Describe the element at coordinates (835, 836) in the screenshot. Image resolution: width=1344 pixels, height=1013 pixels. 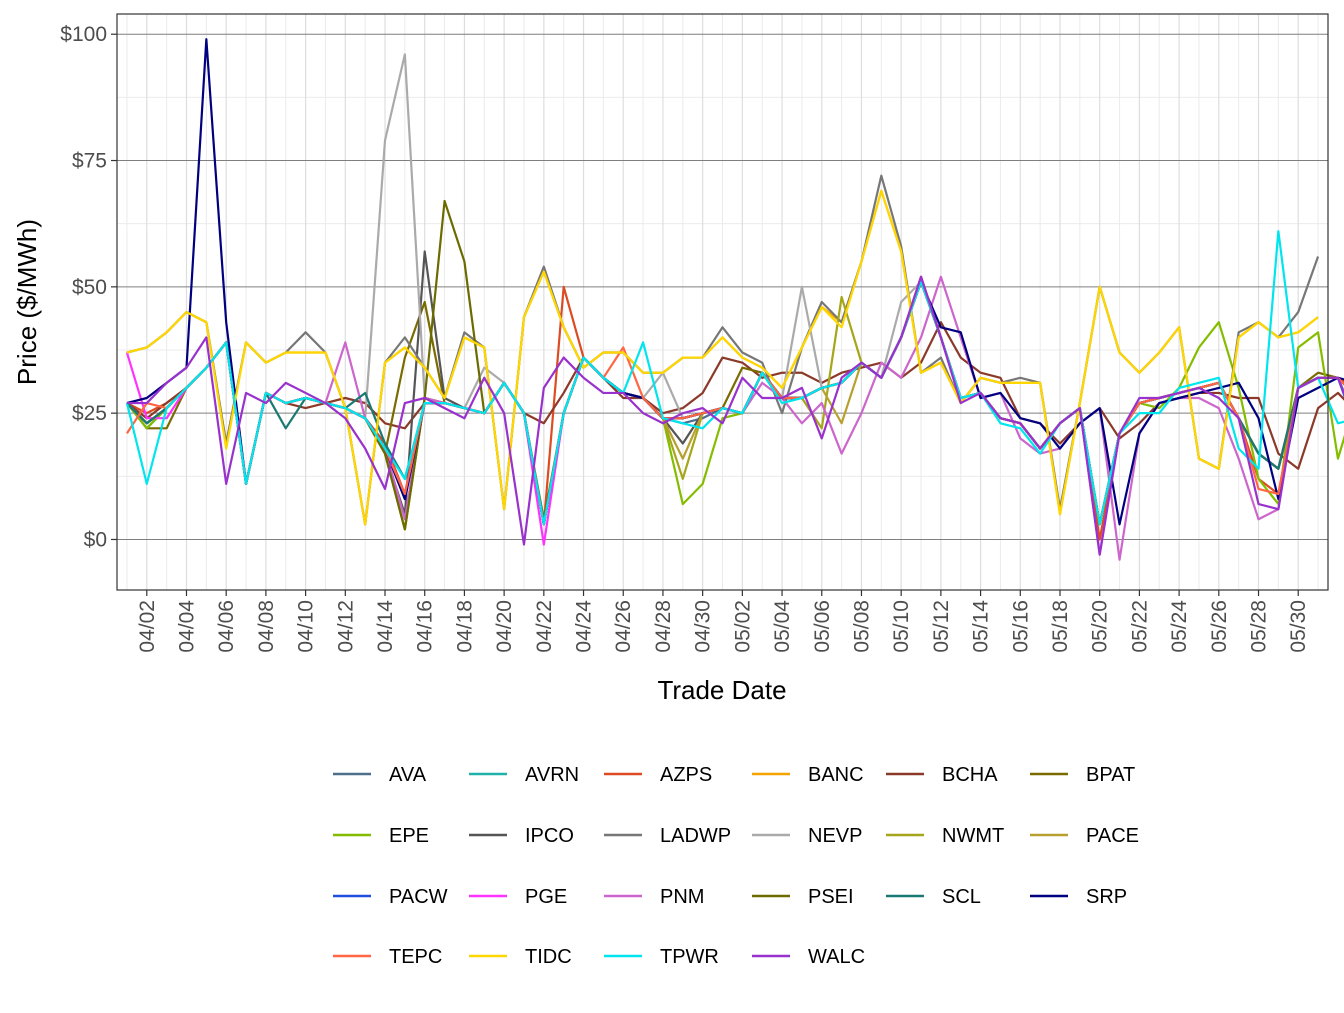
I see `legend-label: NEVP` at that location.